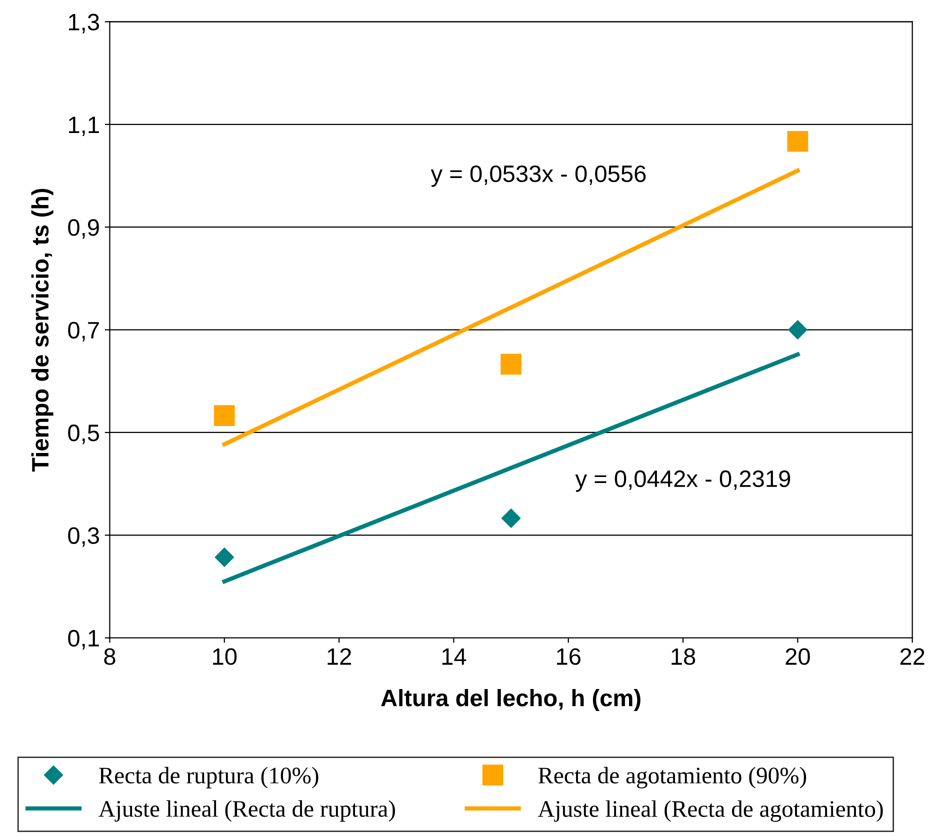 The image size is (930, 836). Describe the element at coordinates (83, 332) in the screenshot. I see `y-tick-label: 0,7` at that location.